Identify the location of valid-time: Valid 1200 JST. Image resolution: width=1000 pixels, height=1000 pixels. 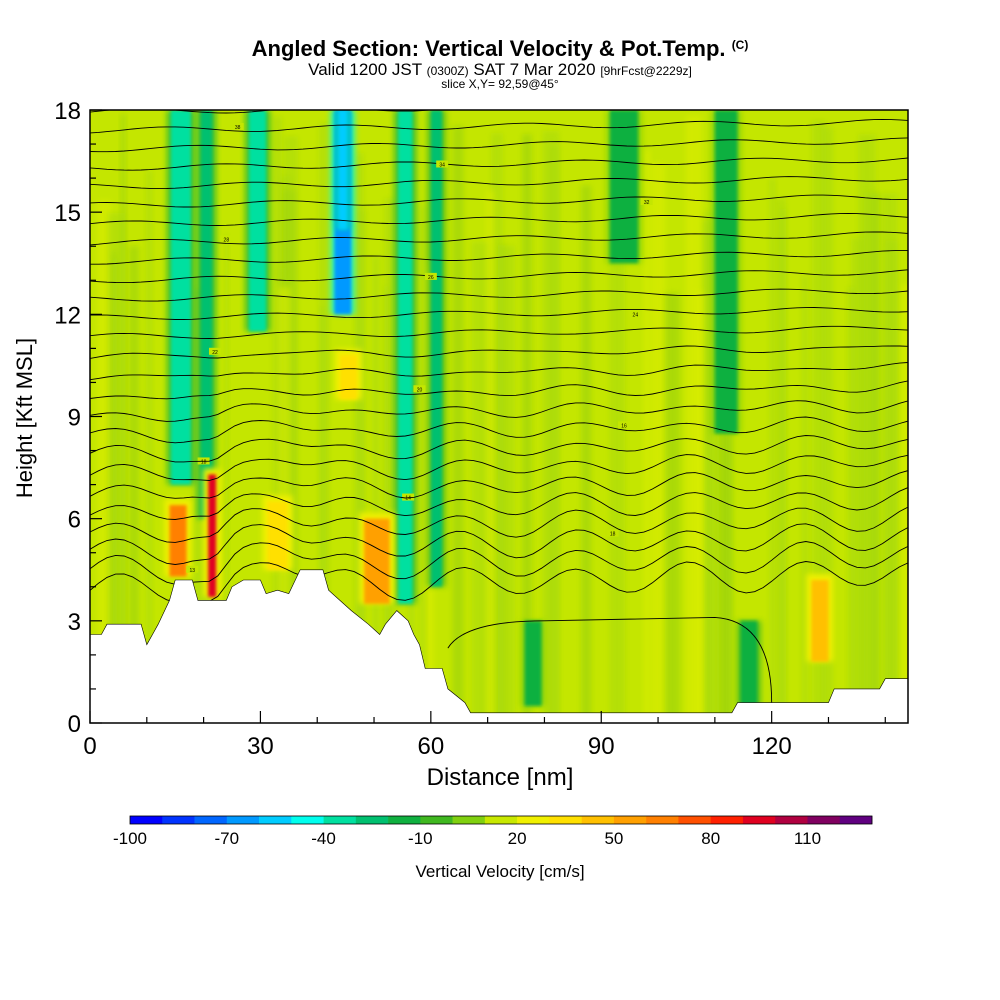
(365, 69).